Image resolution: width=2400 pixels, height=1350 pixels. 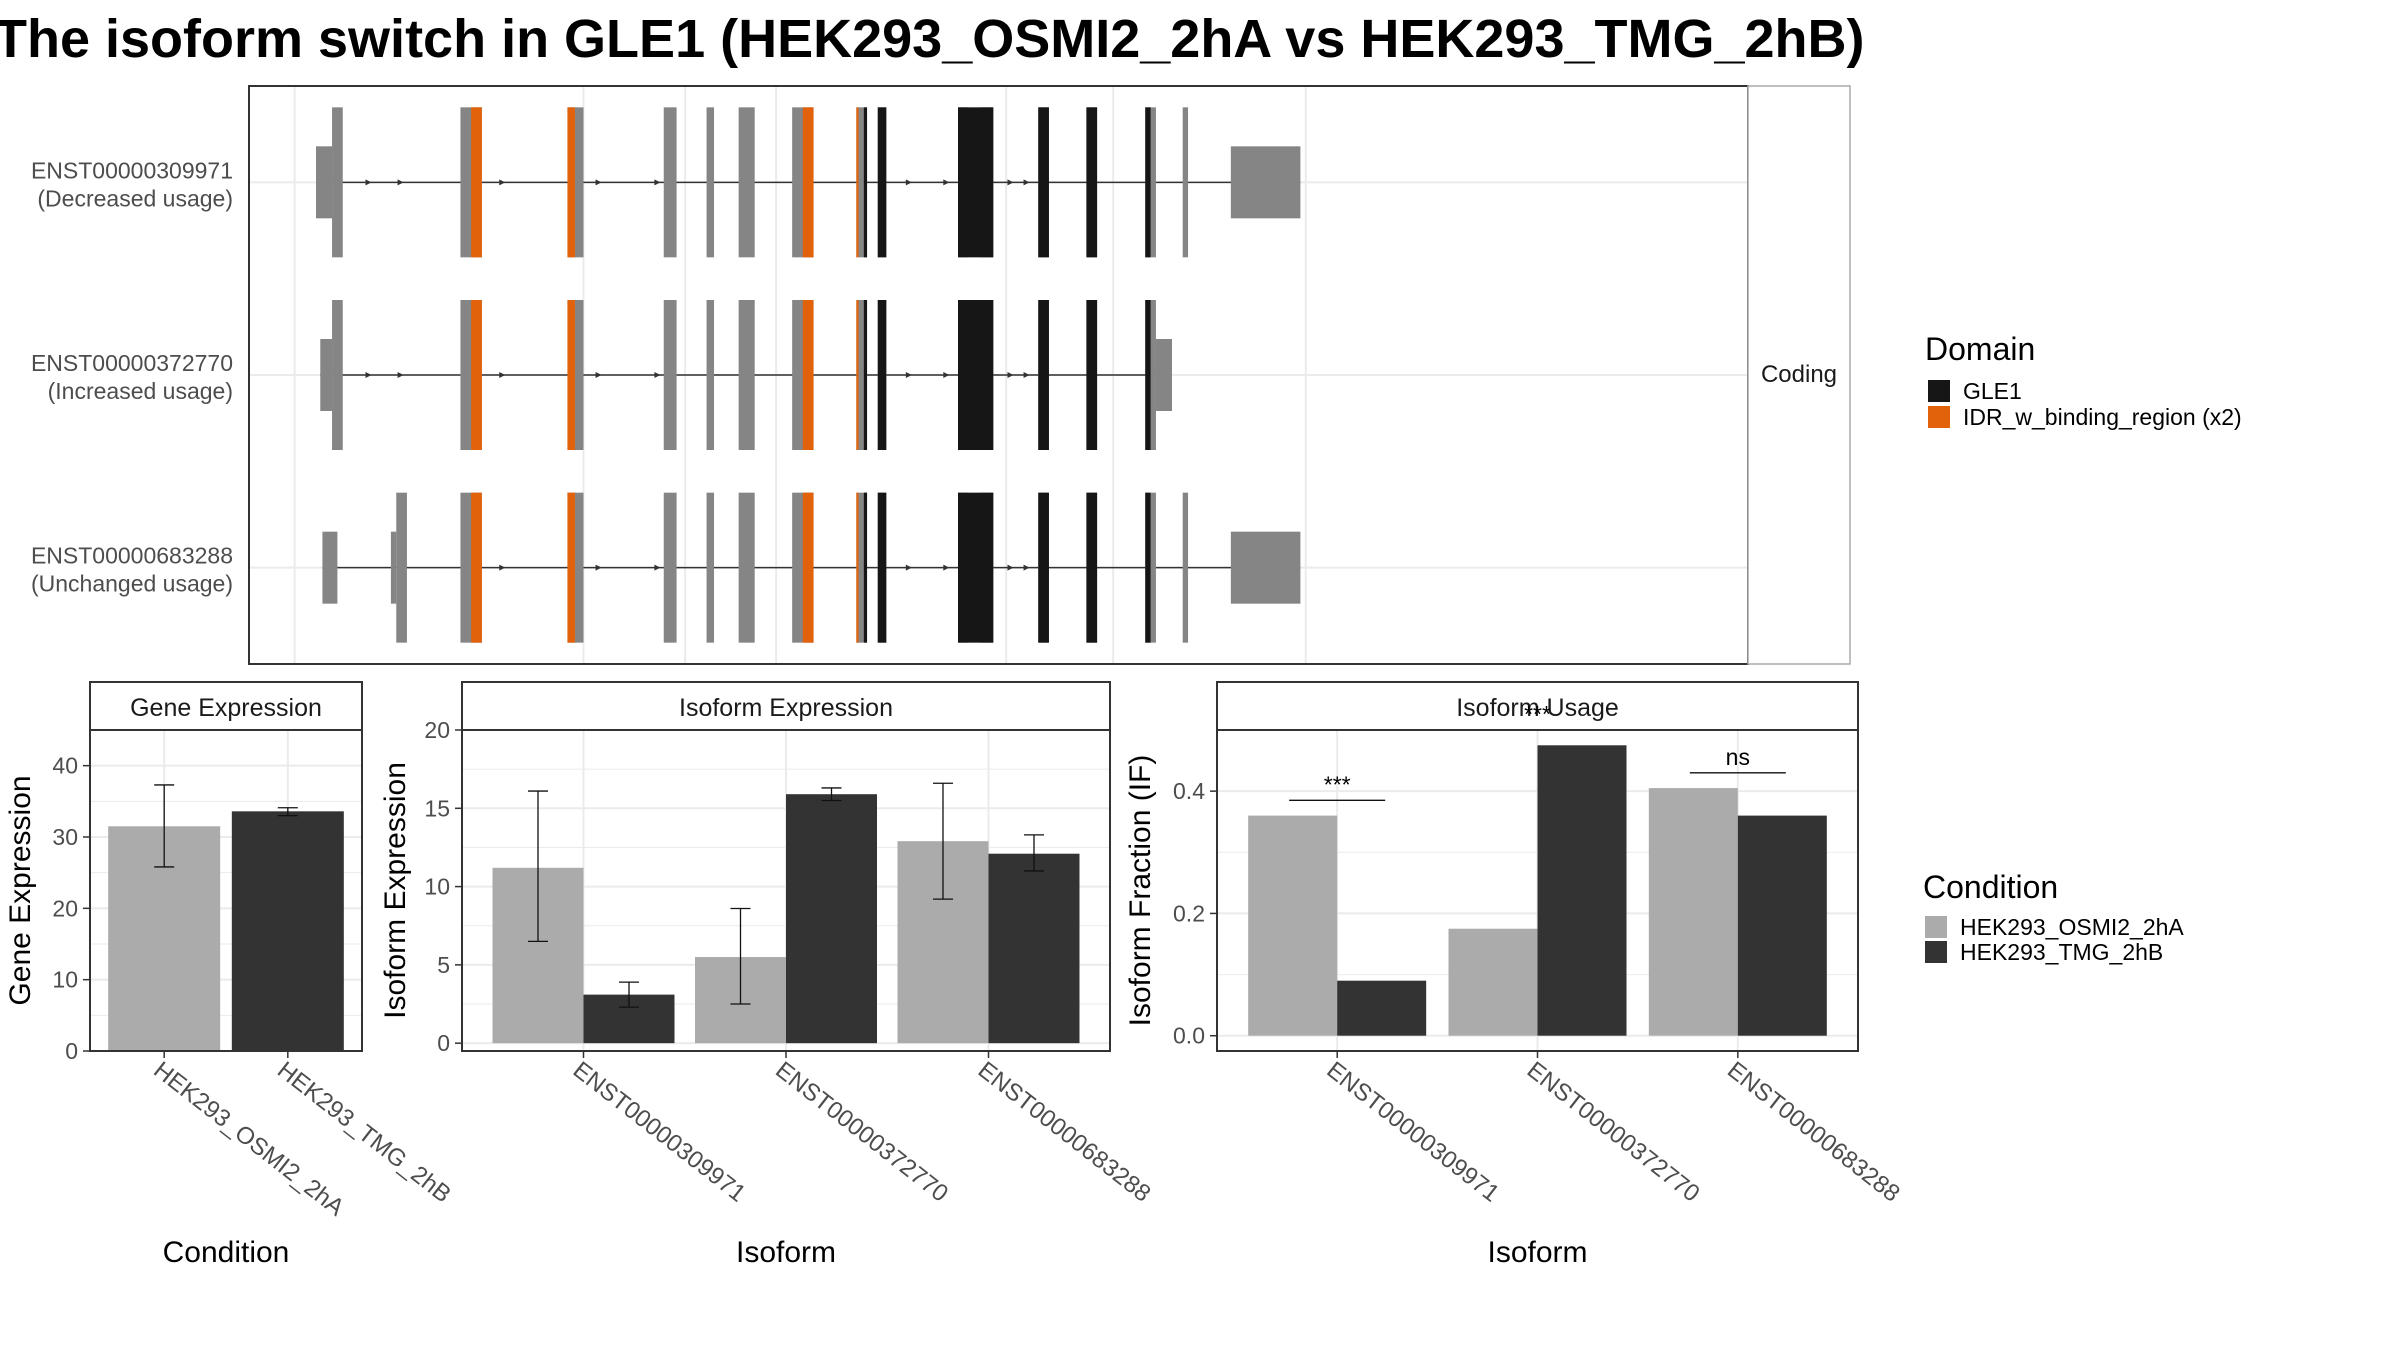 What do you see at coordinates (20, 890) in the screenshot?
I see `y-axis-title: Gene Expression` at bounding box center [20, 890].